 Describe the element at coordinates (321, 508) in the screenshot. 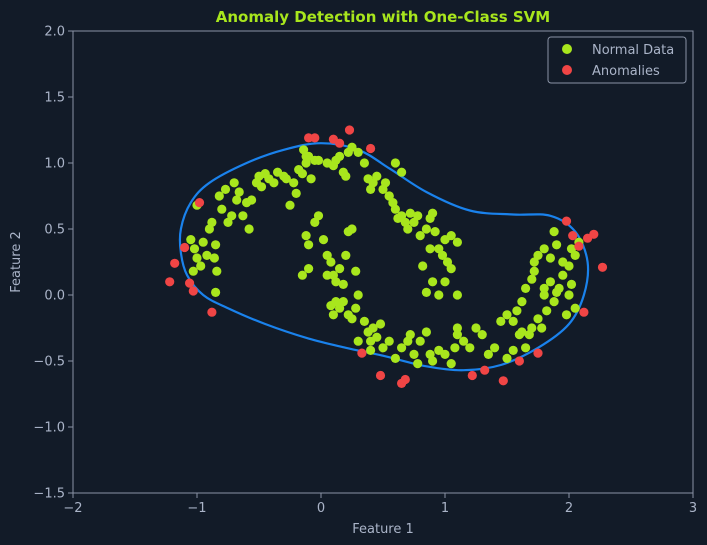

I see `x-tick-label: 0` at that location.